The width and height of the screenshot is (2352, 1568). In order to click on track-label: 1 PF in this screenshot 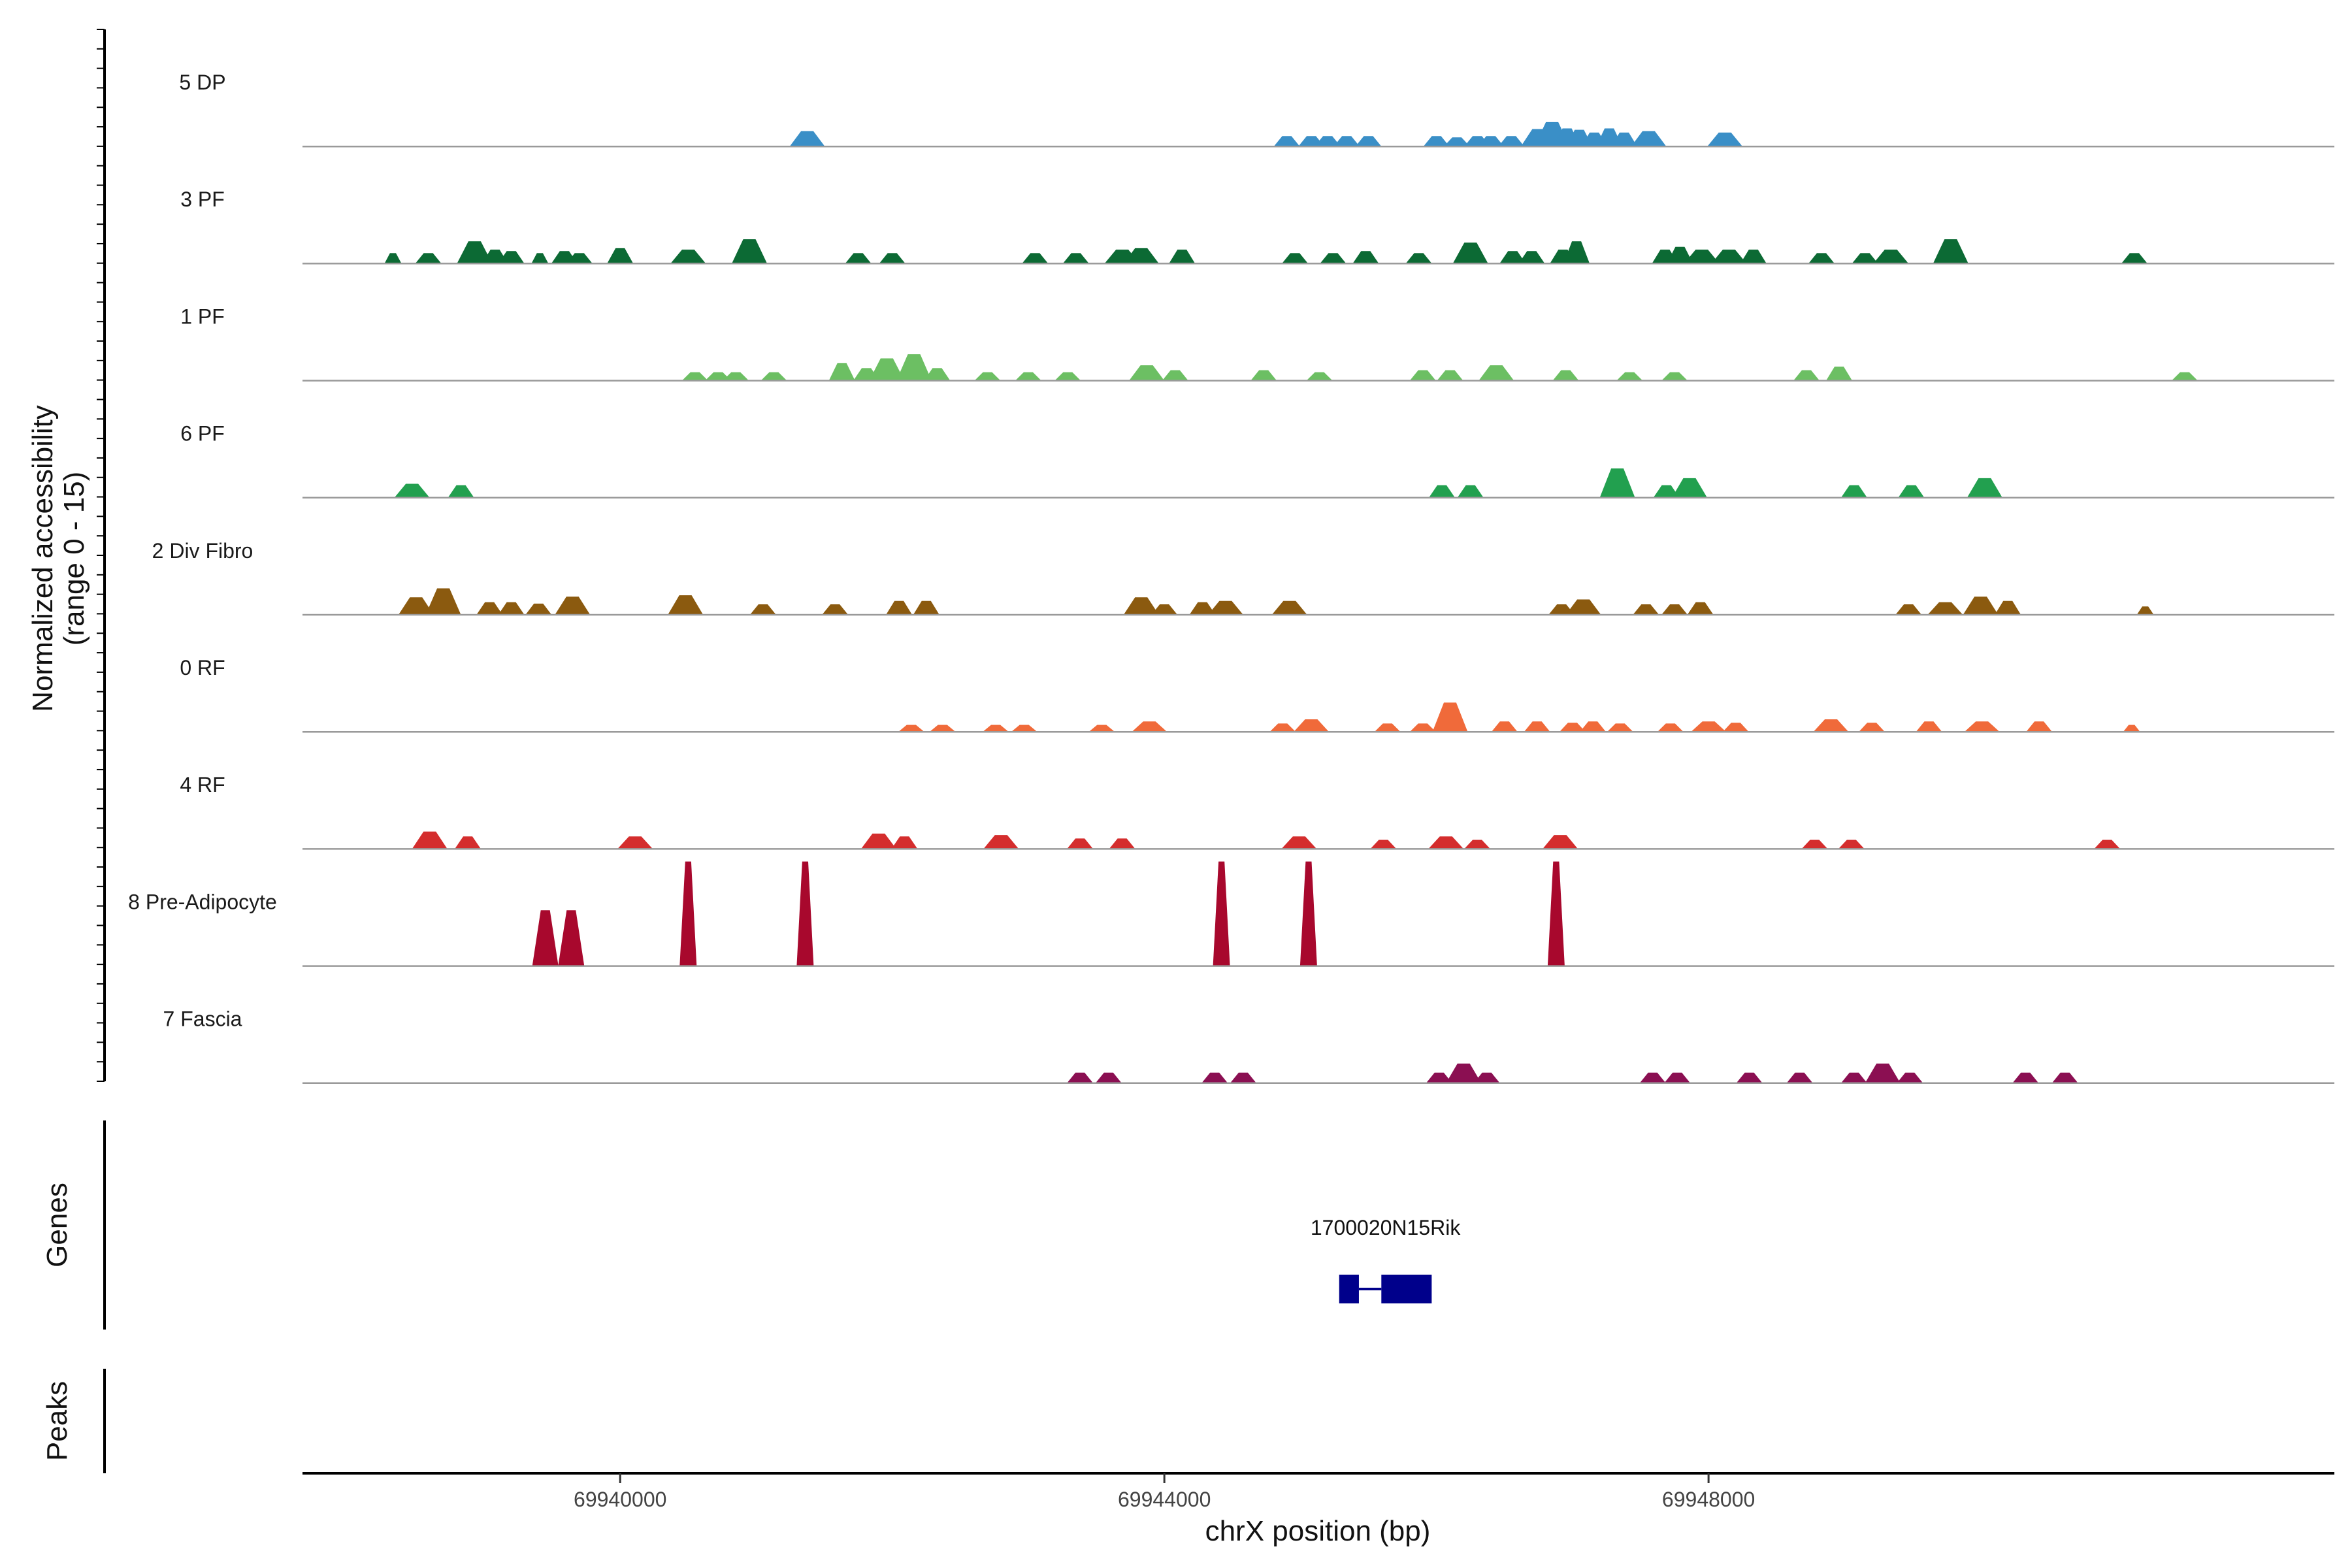, I will do `click(202, 316)`.